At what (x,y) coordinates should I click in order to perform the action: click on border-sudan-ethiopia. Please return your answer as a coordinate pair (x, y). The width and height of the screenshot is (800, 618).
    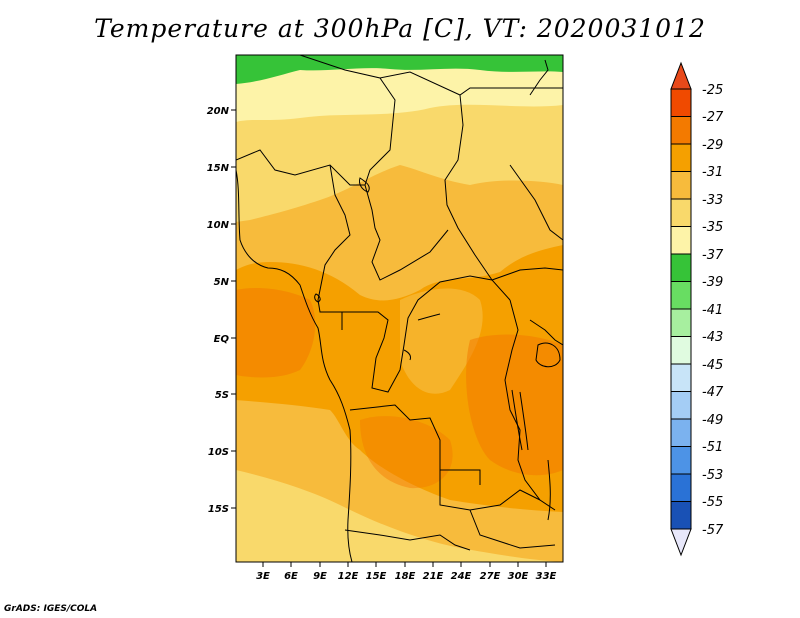
    Looking at the image, I should click on (536, 202).